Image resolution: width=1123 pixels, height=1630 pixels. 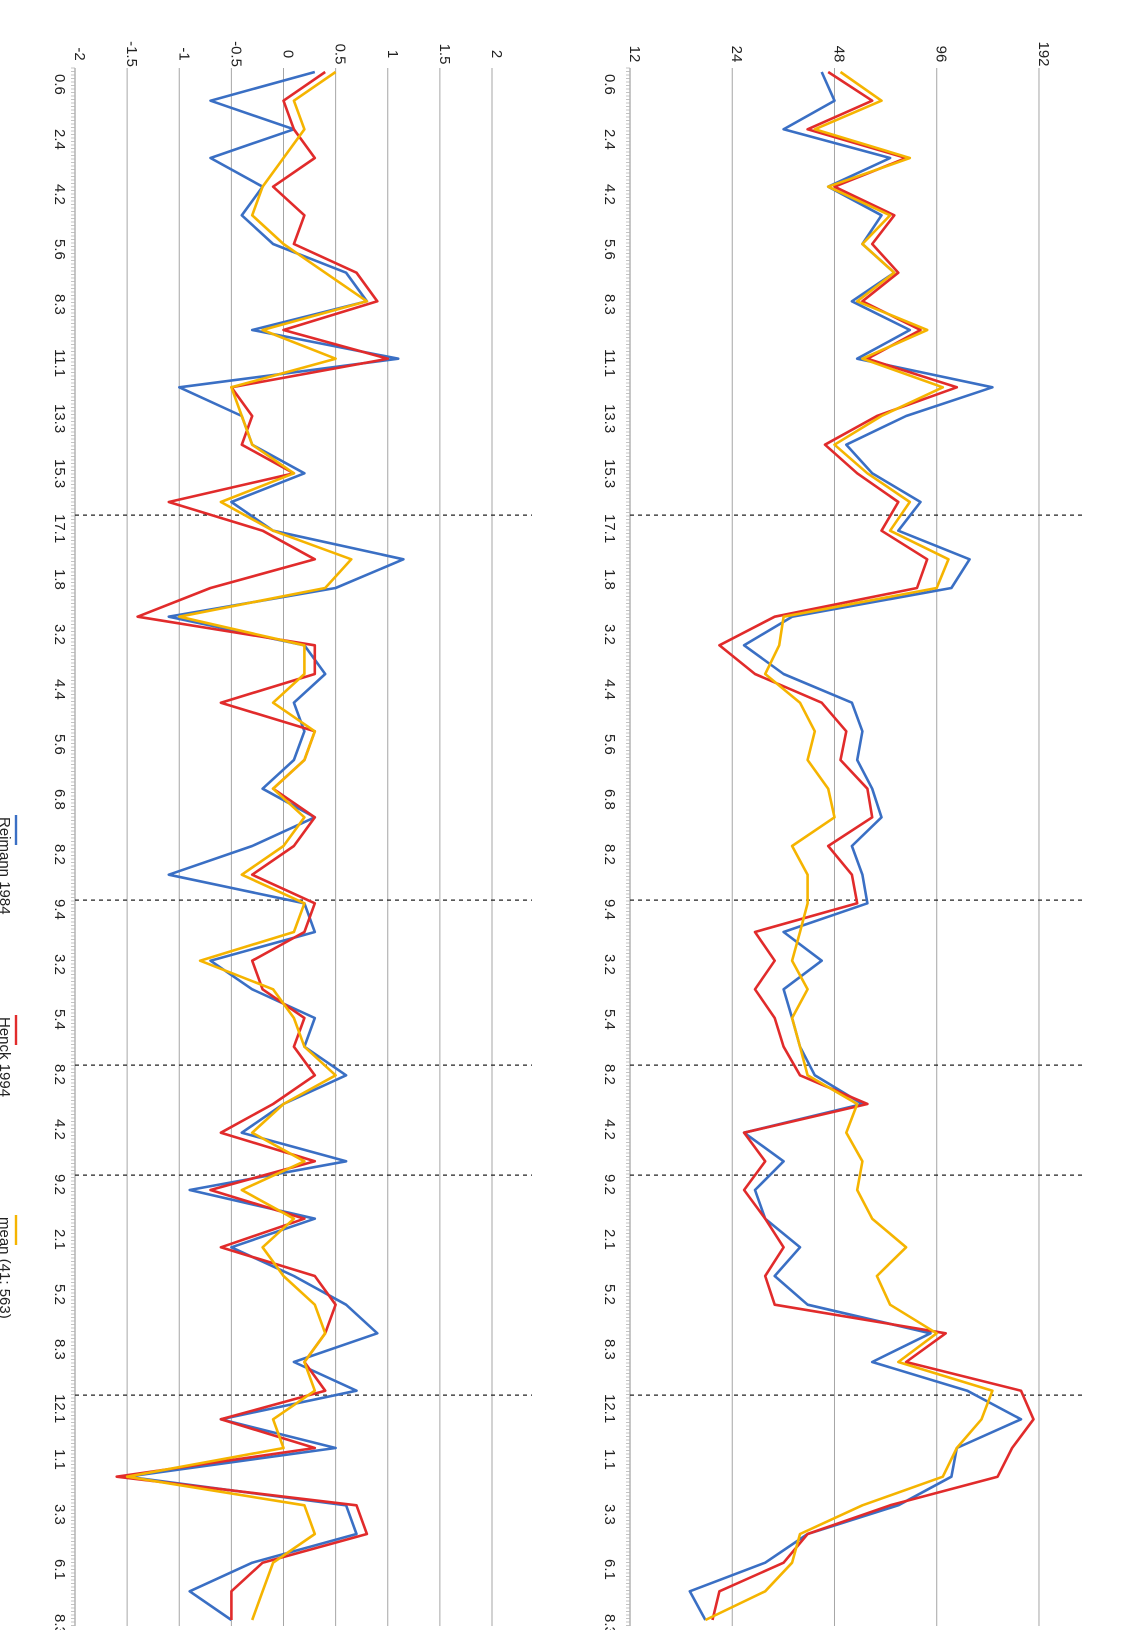 I want to click on legend: Reimann 1984 Henck 1994 mean (41; 563), so click(x=9, y=1067).